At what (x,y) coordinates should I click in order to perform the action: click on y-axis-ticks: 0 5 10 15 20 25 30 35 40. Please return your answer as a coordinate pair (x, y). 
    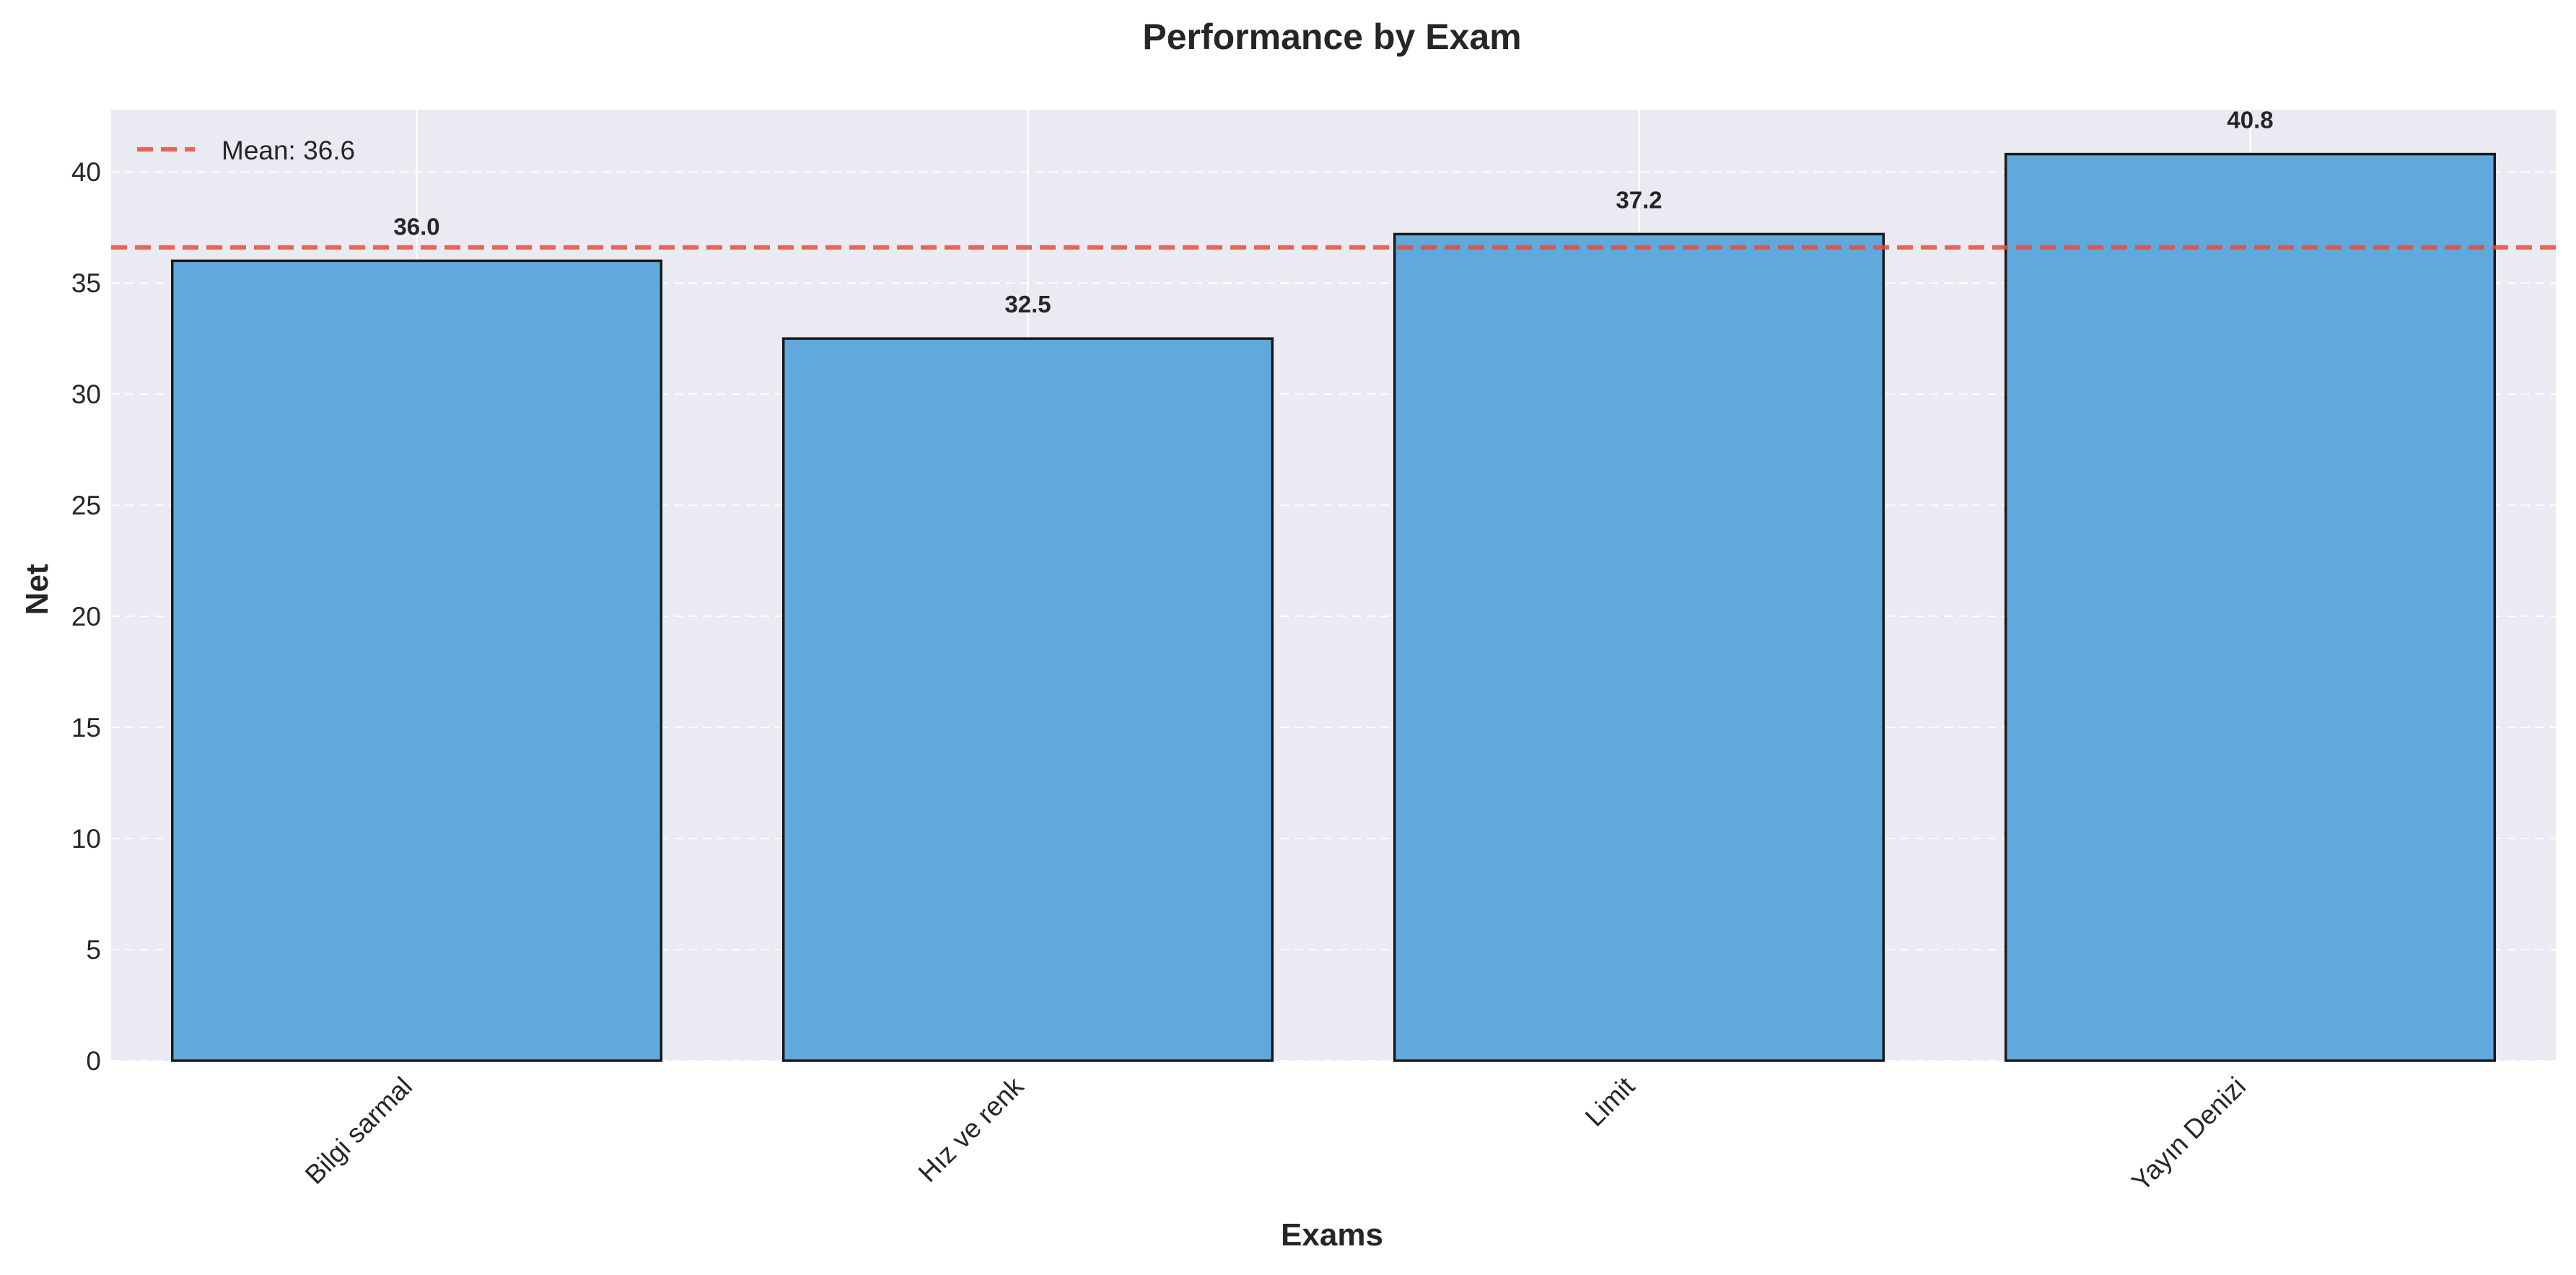
    Looking at the image, I should click on (86, 617).